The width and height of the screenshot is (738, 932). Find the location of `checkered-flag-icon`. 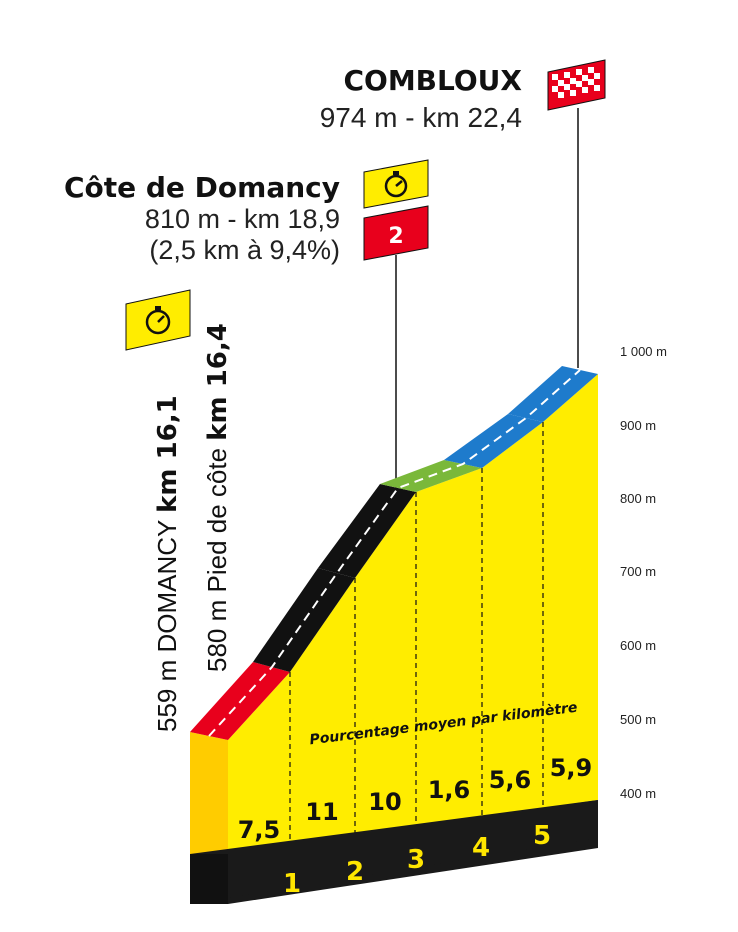

checkered-flag-icon is located at coordinates (576, 213).